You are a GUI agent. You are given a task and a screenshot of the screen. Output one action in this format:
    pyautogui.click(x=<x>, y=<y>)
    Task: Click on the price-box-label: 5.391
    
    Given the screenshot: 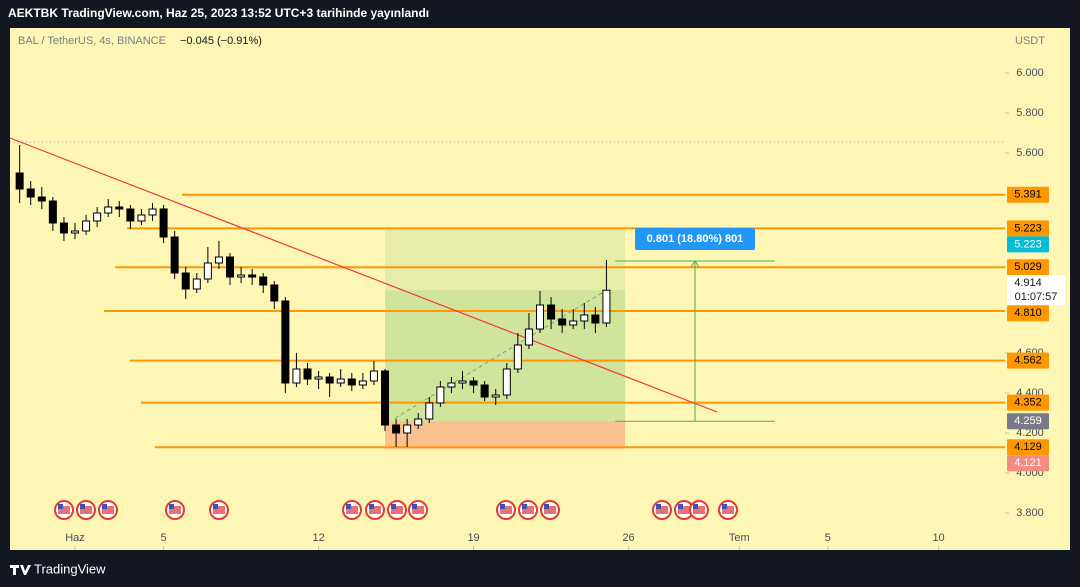 What is the action you would take?
    pyautogui.click(x=1028, y=195)
    